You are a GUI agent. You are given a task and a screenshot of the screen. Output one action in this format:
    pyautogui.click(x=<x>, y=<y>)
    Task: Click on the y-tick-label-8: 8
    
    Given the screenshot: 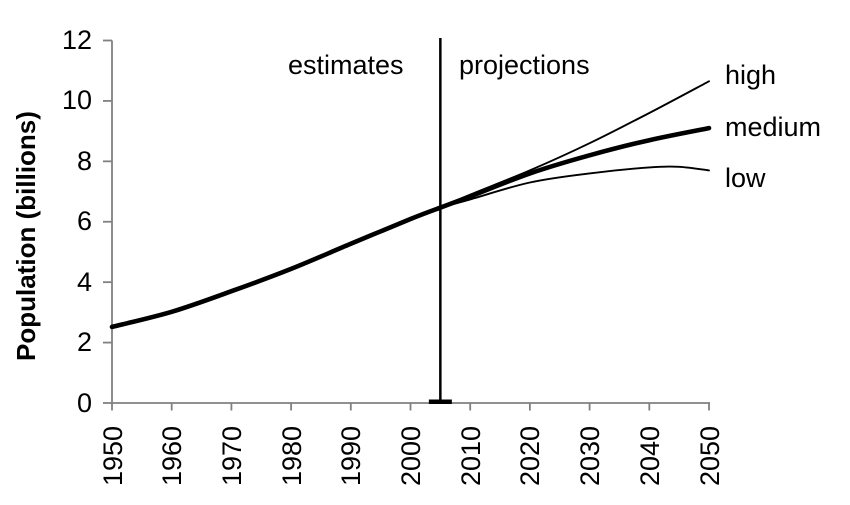 What is the action you would take?
    pyautogui.click(x=84, y=160)
    